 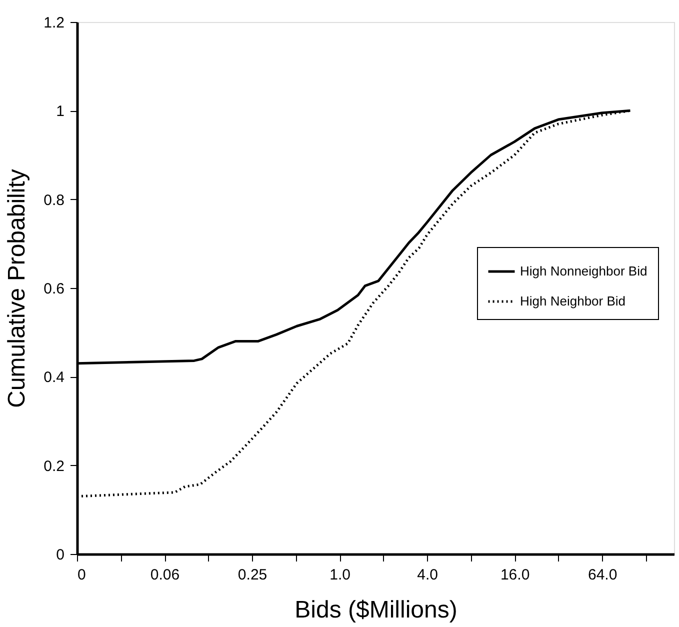 I want to click on y-tick-label: 0.6, so click(x=54, y=289).